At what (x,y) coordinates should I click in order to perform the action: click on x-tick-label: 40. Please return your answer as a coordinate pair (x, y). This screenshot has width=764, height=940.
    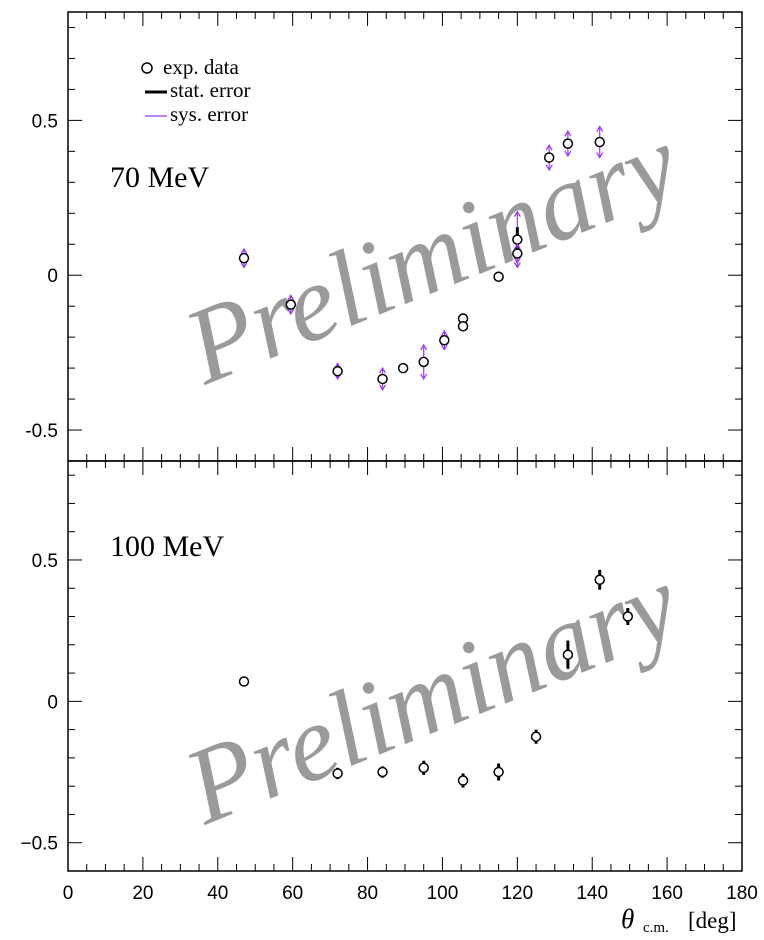
    Looking at the image, I should click on (217, 893).